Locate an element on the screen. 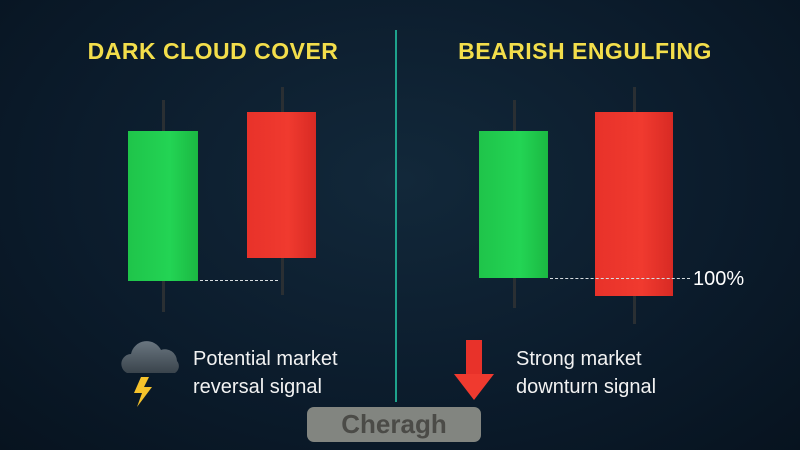 The width and height of the screenshot is (800, 450). watermark-text: Cheragh is located at coordinates (394, 424).